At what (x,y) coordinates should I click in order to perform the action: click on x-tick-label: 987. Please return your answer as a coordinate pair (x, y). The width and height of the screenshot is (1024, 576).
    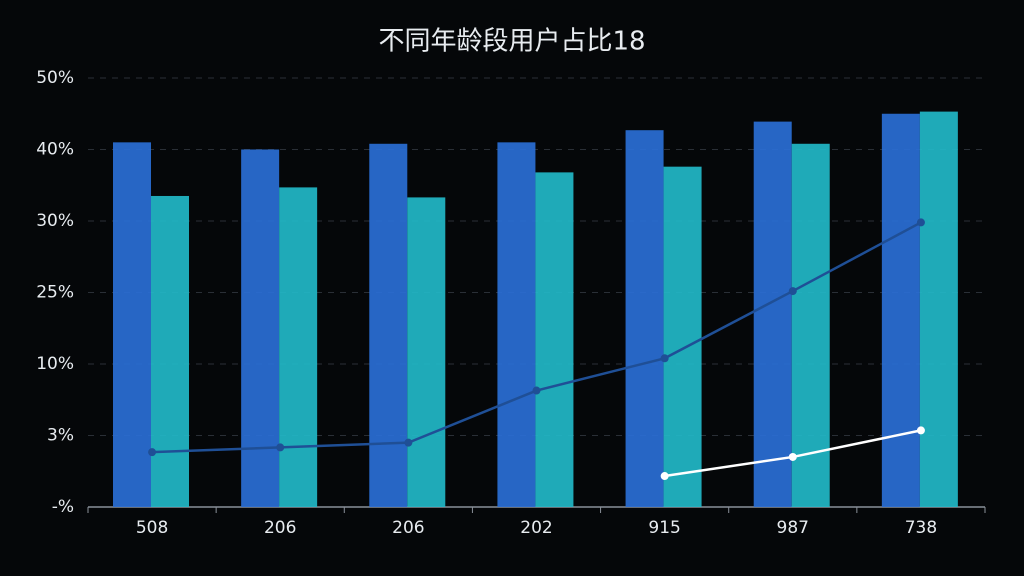
    Looking at the image, I should click on (793, 528).